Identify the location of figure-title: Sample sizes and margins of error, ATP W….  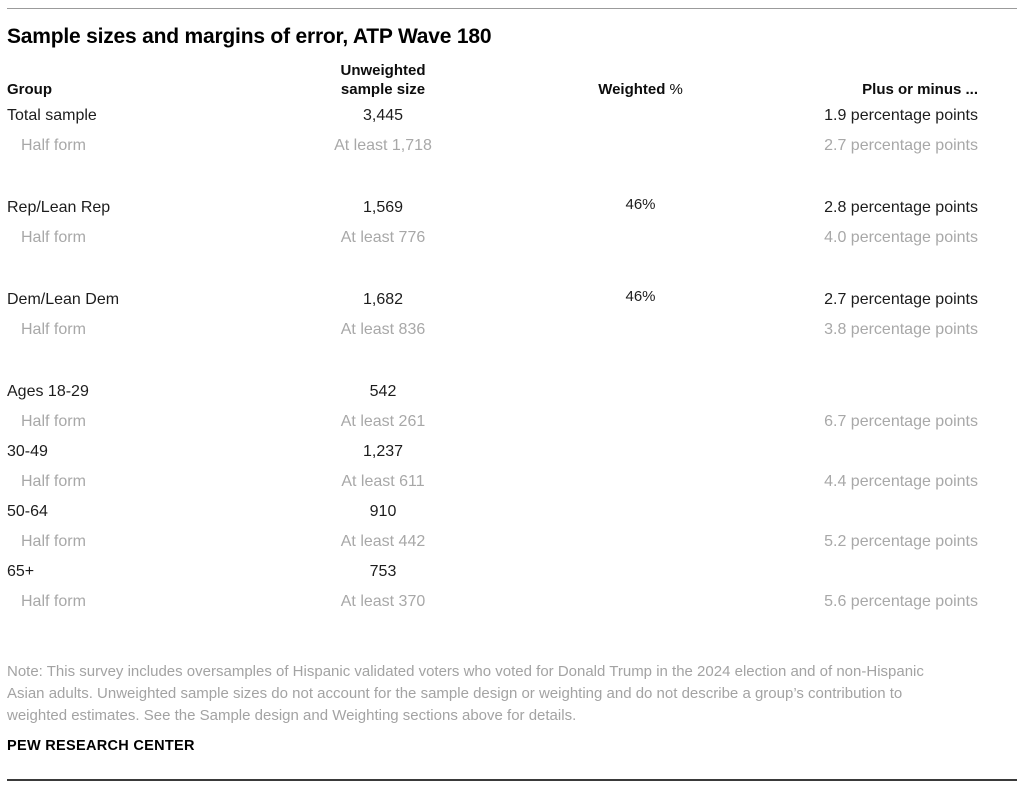
(249, 36).